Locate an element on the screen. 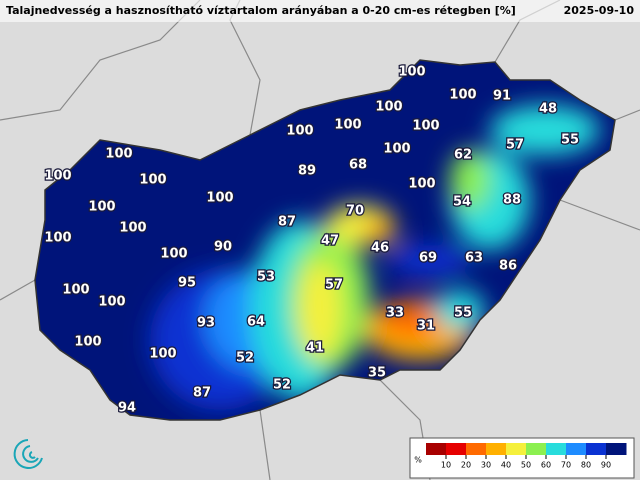 This screenshot has height=480, width=640. station-value: 41 is located at coordinates (315, 348).